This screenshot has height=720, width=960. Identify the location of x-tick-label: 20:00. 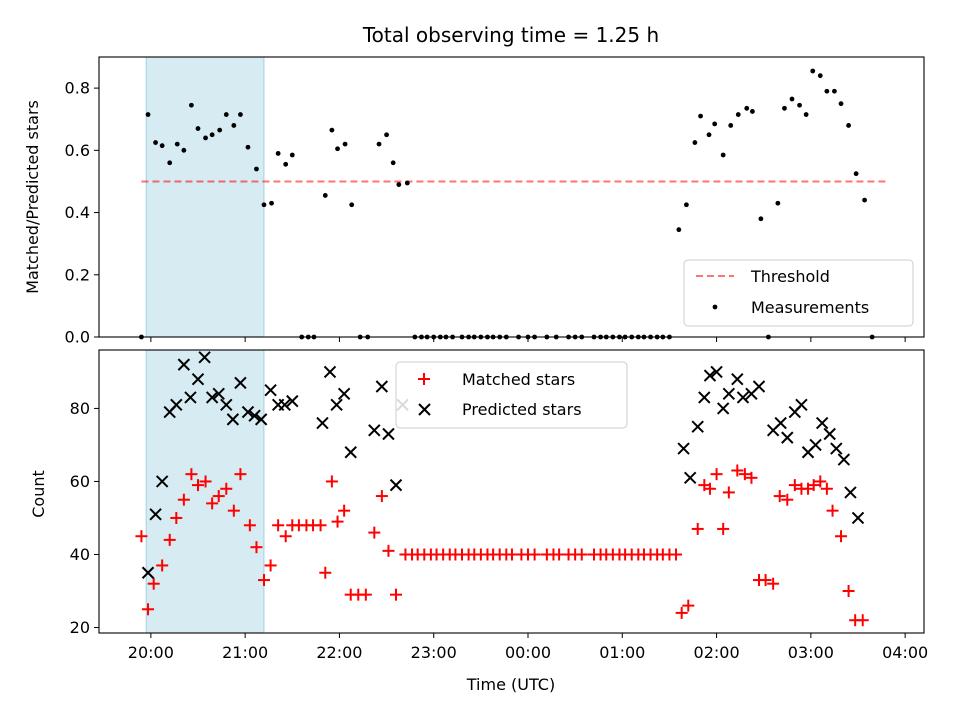
(151, 652).